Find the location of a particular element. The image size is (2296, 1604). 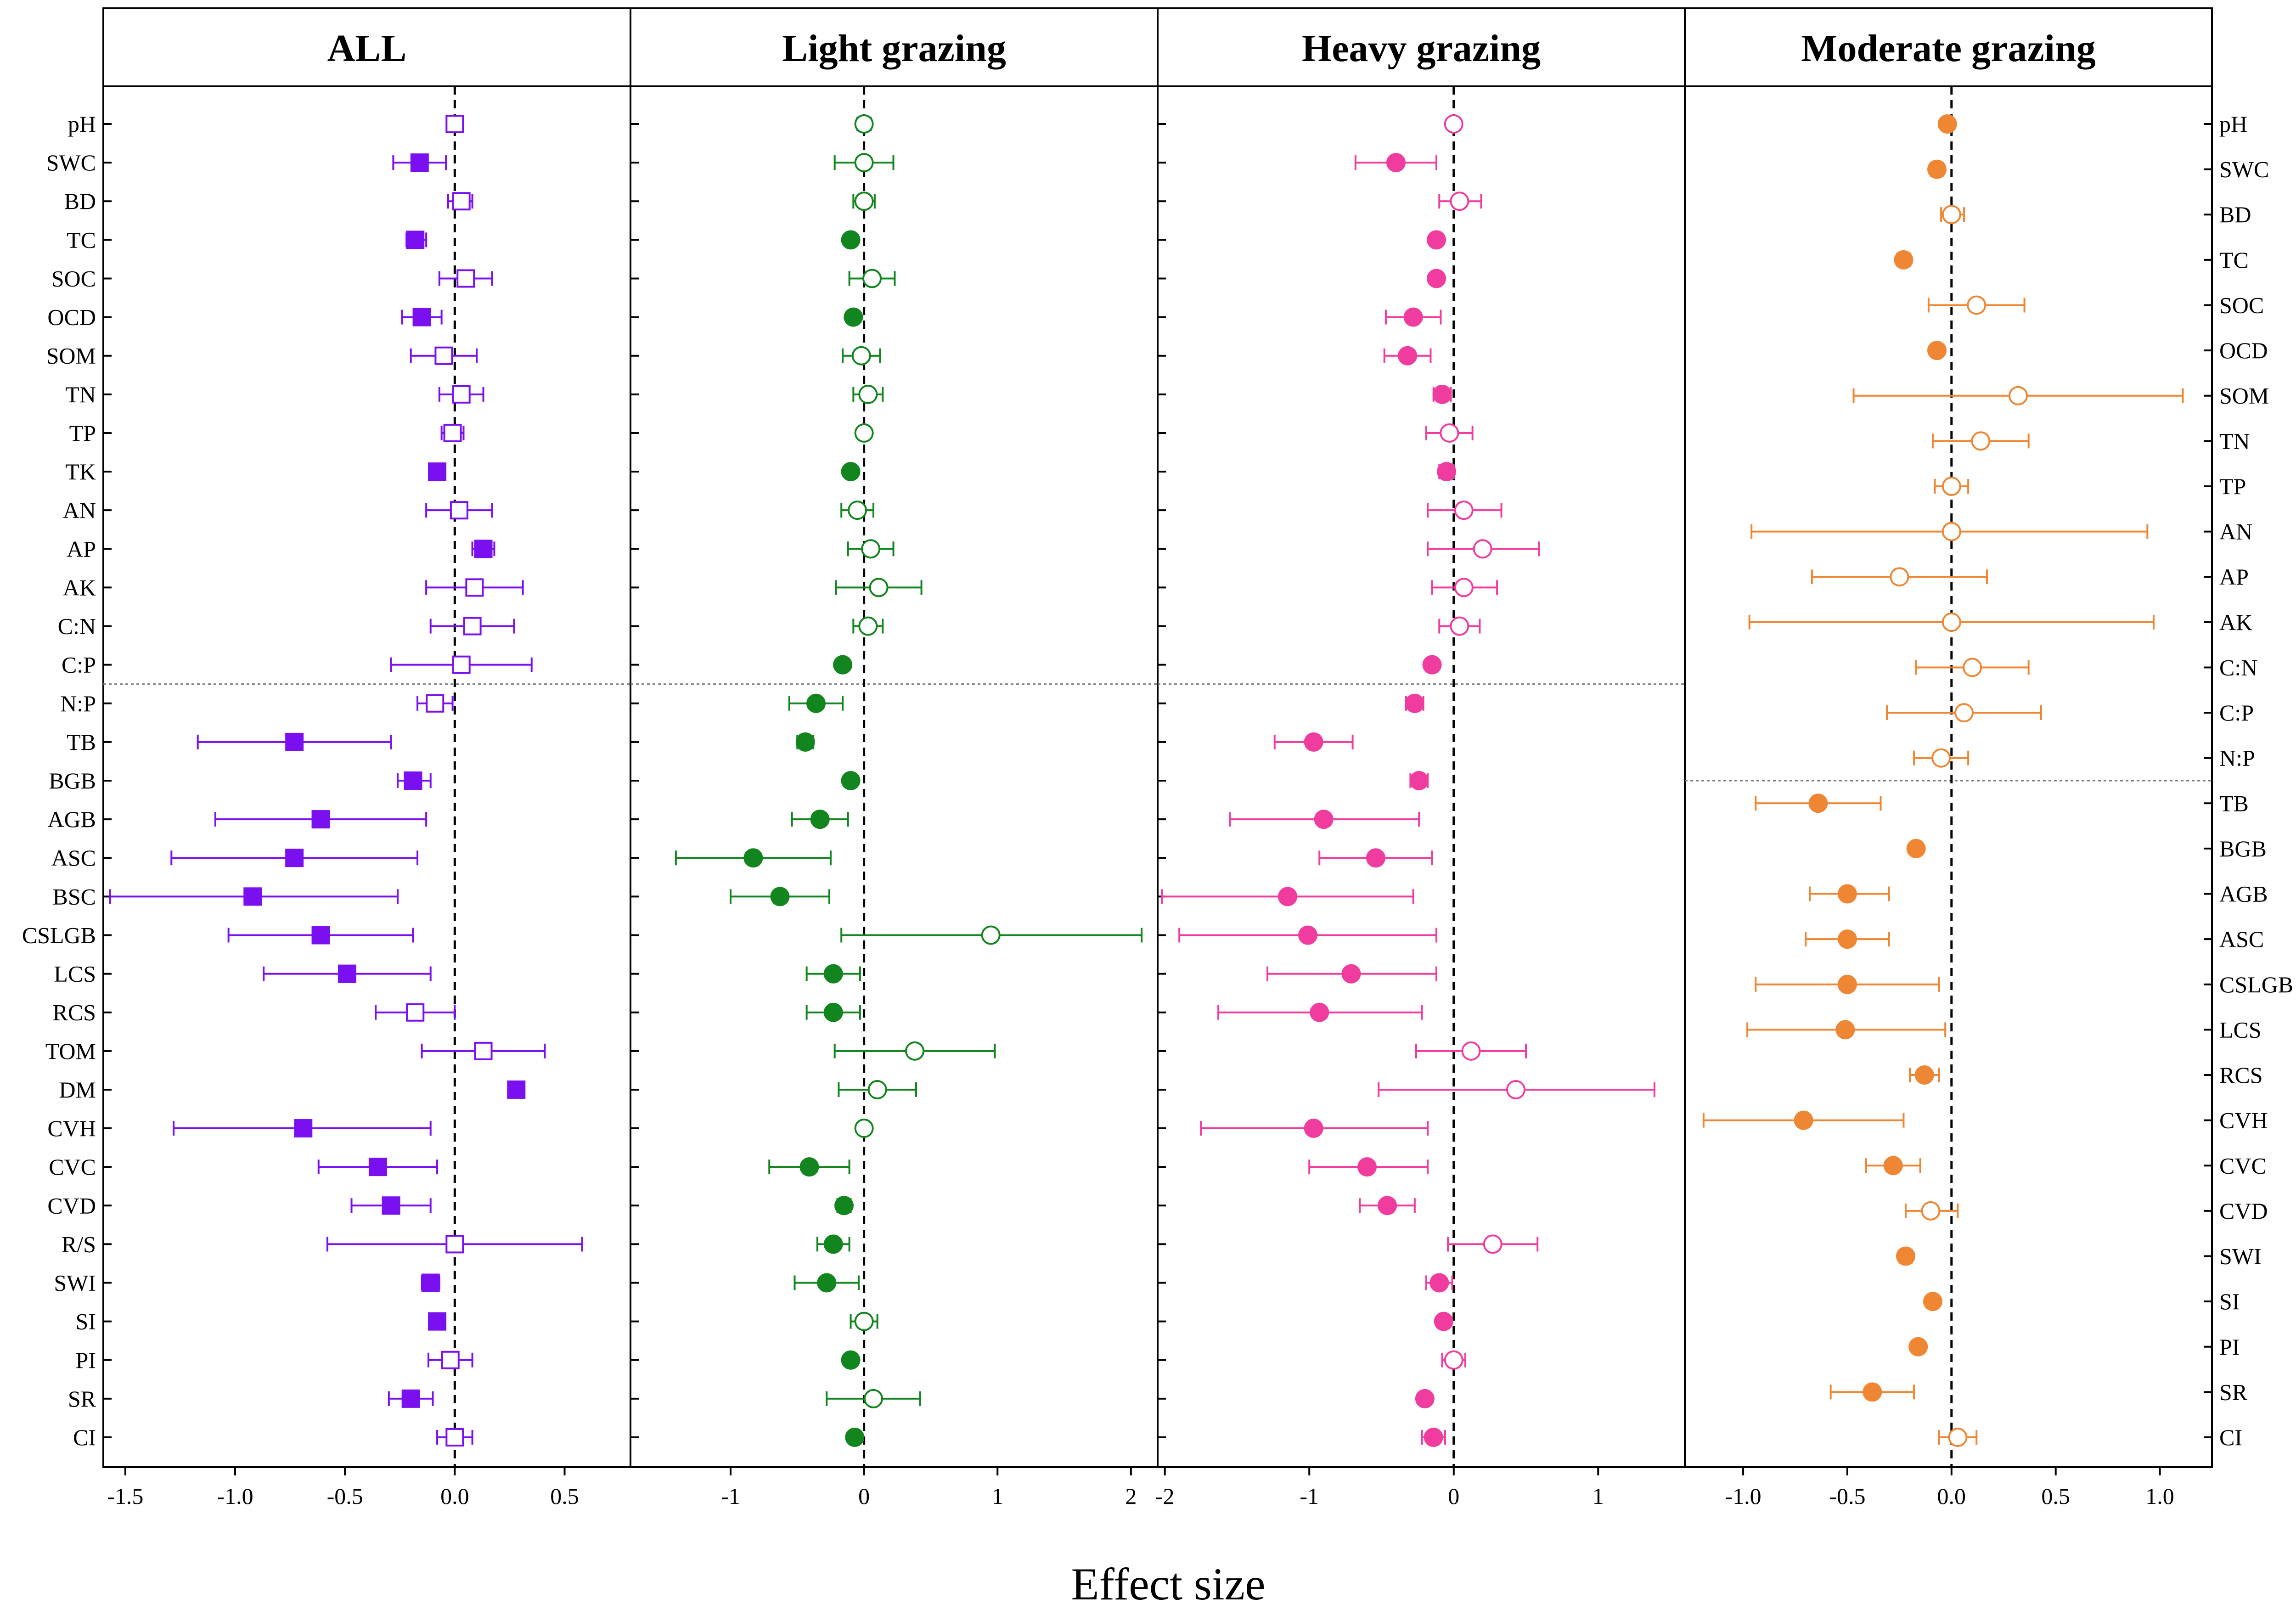

effect-row-ci is located at coordinates (747, 1437).